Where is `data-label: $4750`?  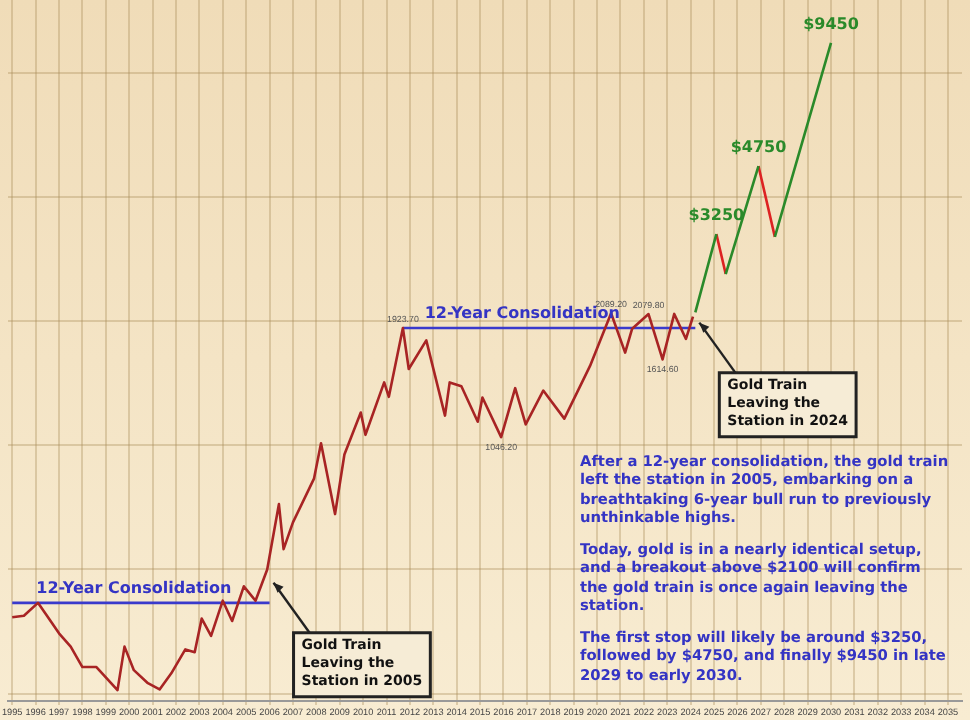 data-label: $4750 is located at coordinates (759, 147).